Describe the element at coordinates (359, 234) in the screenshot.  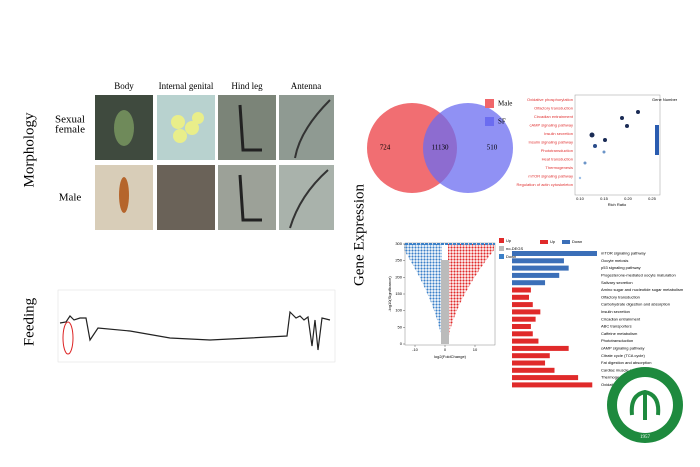
I see `panel-label: Gene Expression` at that location.